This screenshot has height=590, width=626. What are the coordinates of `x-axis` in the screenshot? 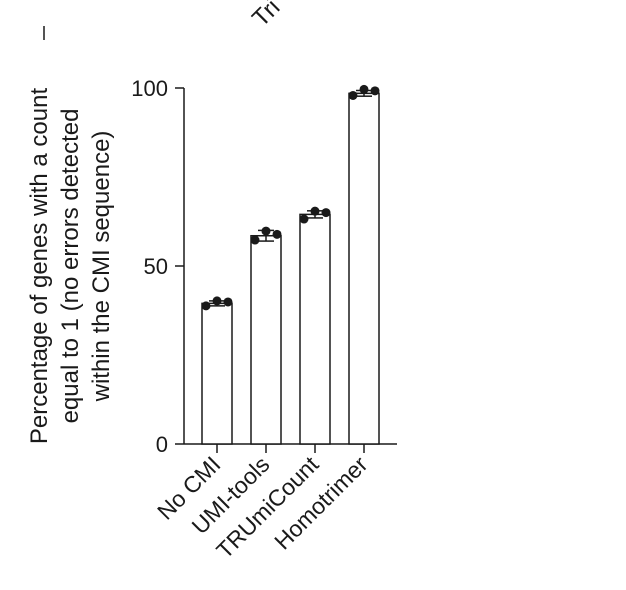 It's located at (290, 448).